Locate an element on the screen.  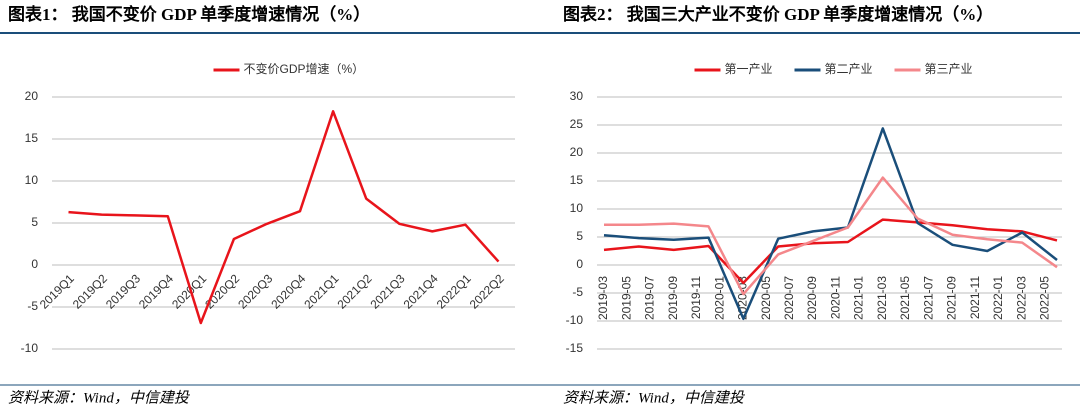
chart-title: 图表1： 我国不变价 GDP 单季度增速情况（%） is located at coordinates (189, 14).